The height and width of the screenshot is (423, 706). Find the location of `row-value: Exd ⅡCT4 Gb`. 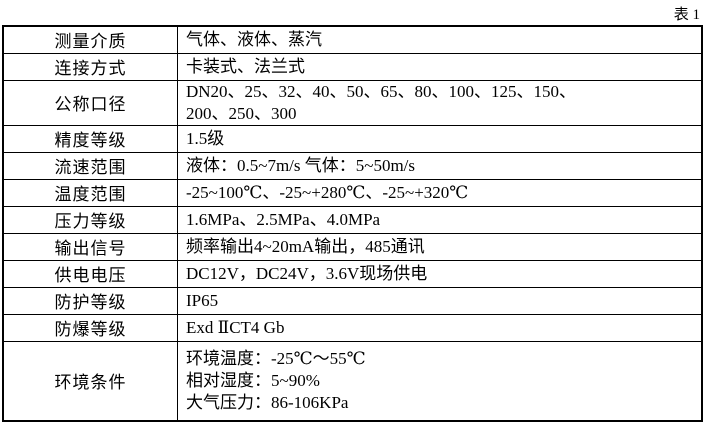

row-value: Exd ⅡCT4 Gb is located at coordinates (440, 327).